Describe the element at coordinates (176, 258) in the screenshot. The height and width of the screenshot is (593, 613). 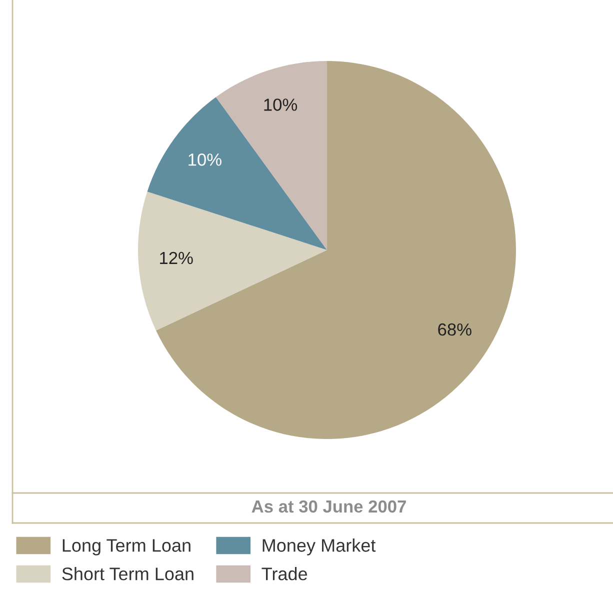
I see `data-label: 12%` at that location.